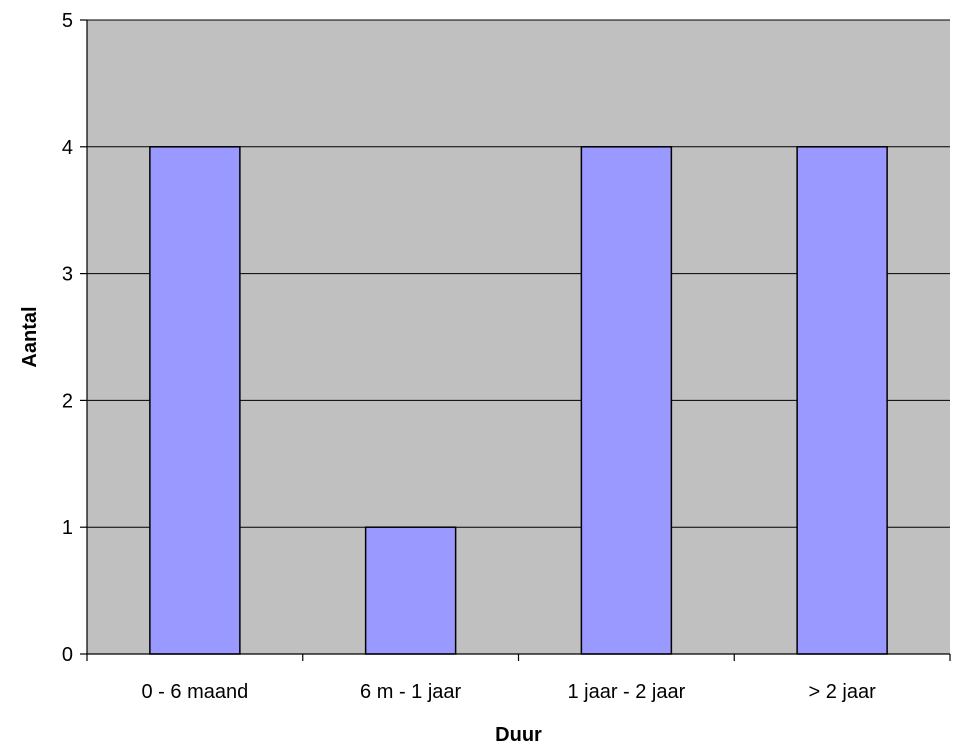 The width and height of the screenshot is (962, 754). What do you see at coordinates (67, 528) in the screenshot?
I see `y-tick-label-1: 1` at bounding box center [67, 528].